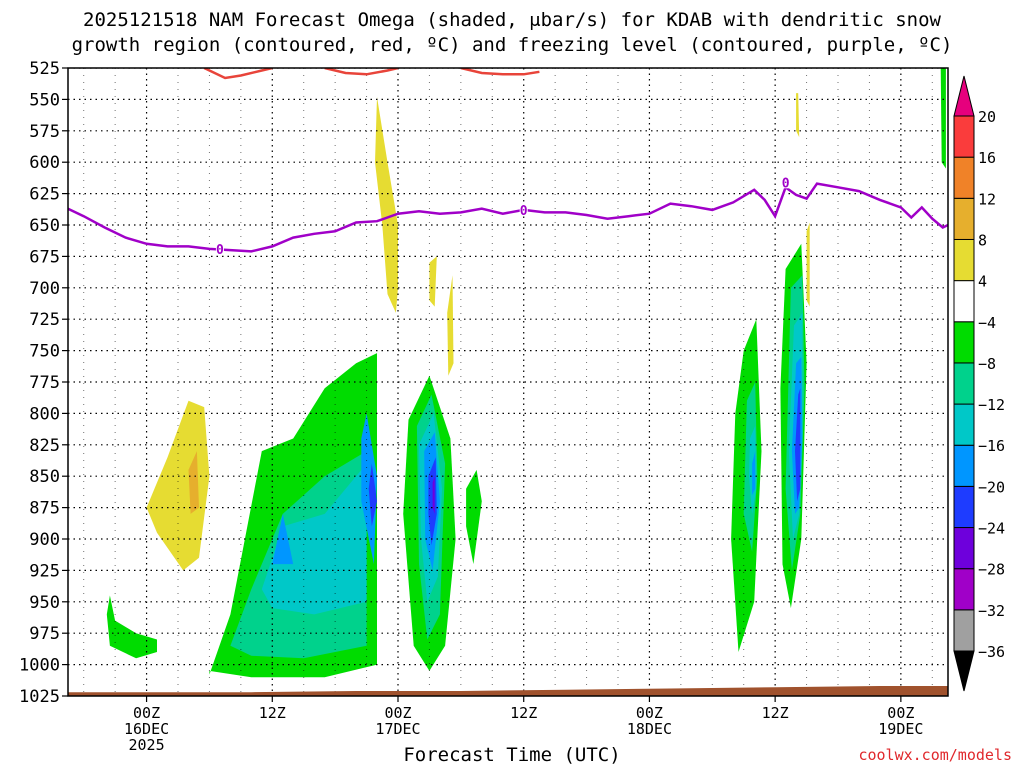 The height and width of the screenshot is (768, 1024). I want to click on colorbar-label-9: −20, so click(991, 487).